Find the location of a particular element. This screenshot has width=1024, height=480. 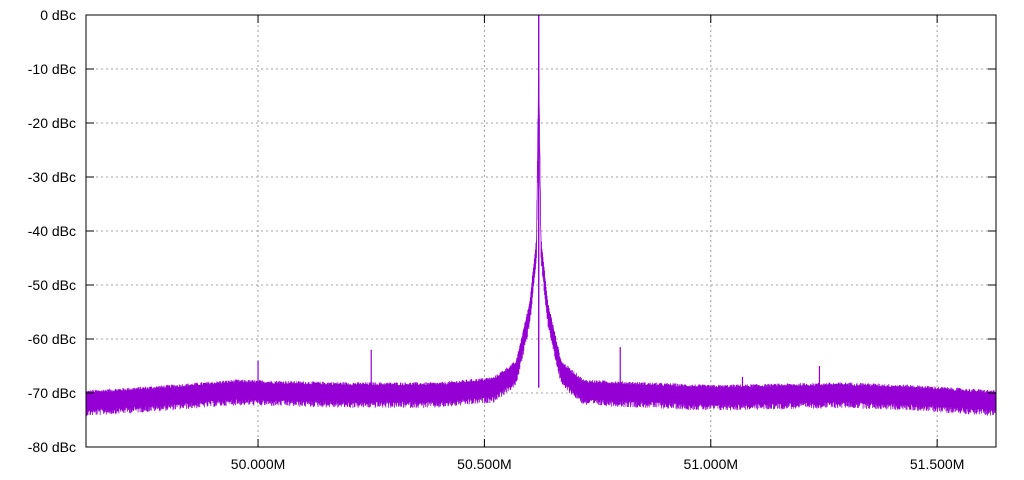

y-tick-label: -40 dBc is located at coordinates (52, 231).